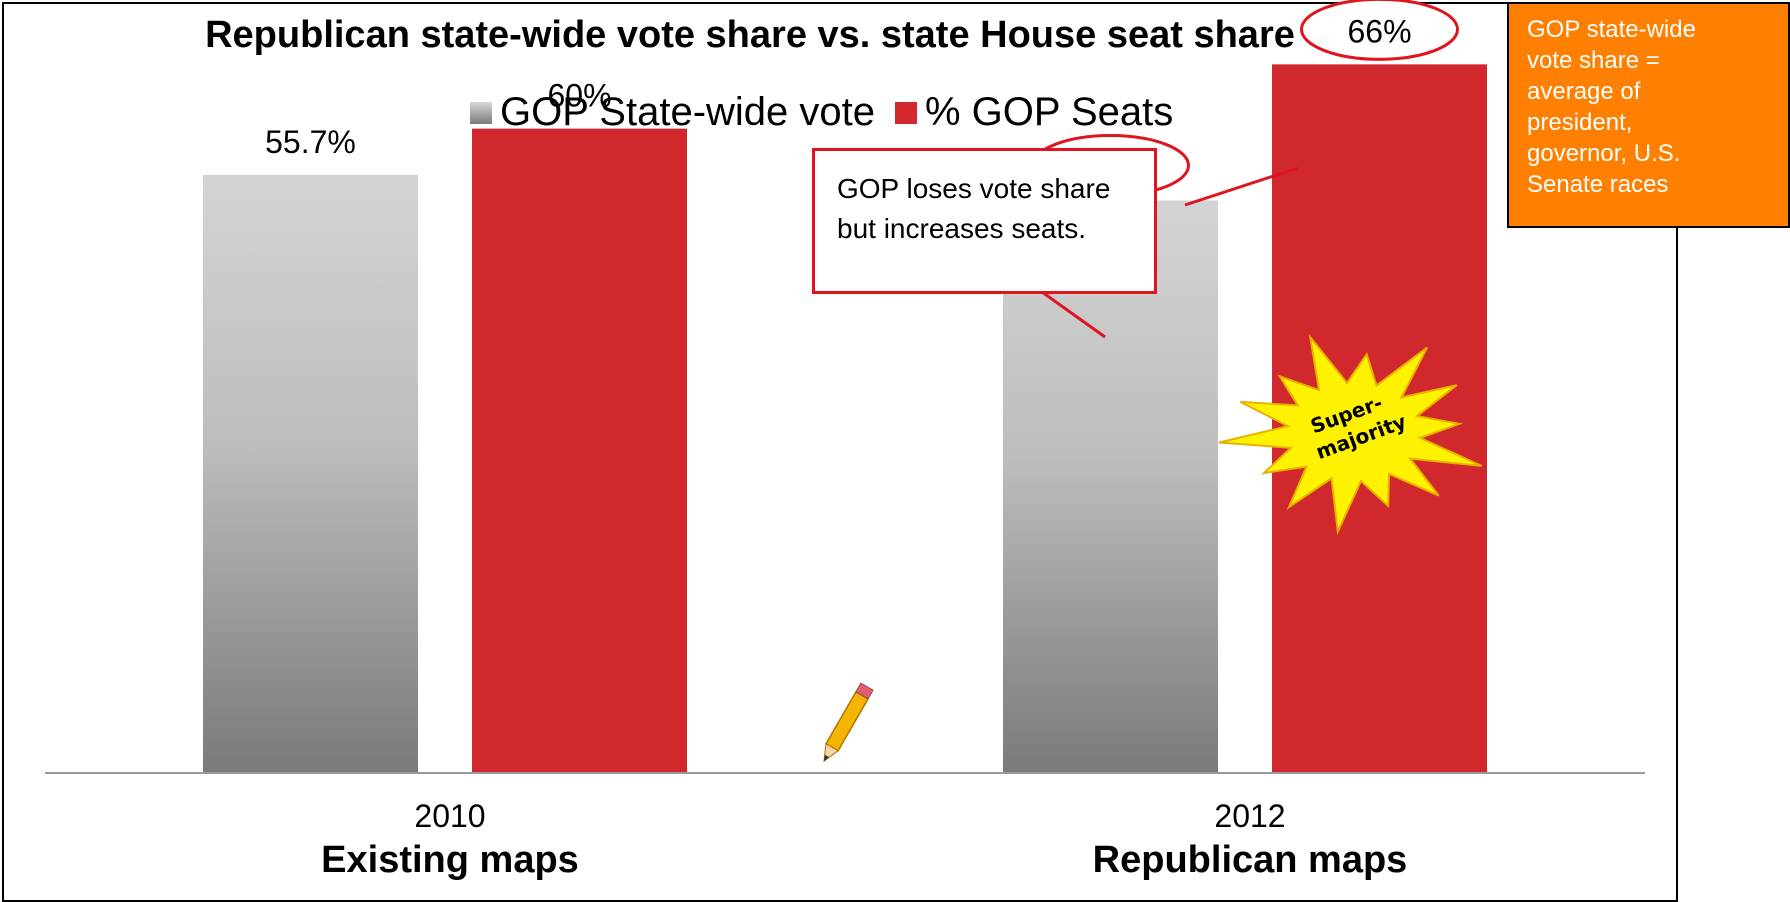  What do you see at coordinates (1611, 29) in the screenshot?
I see `note-line-1: GOP state-wide` at bounding box center [1611, 29].